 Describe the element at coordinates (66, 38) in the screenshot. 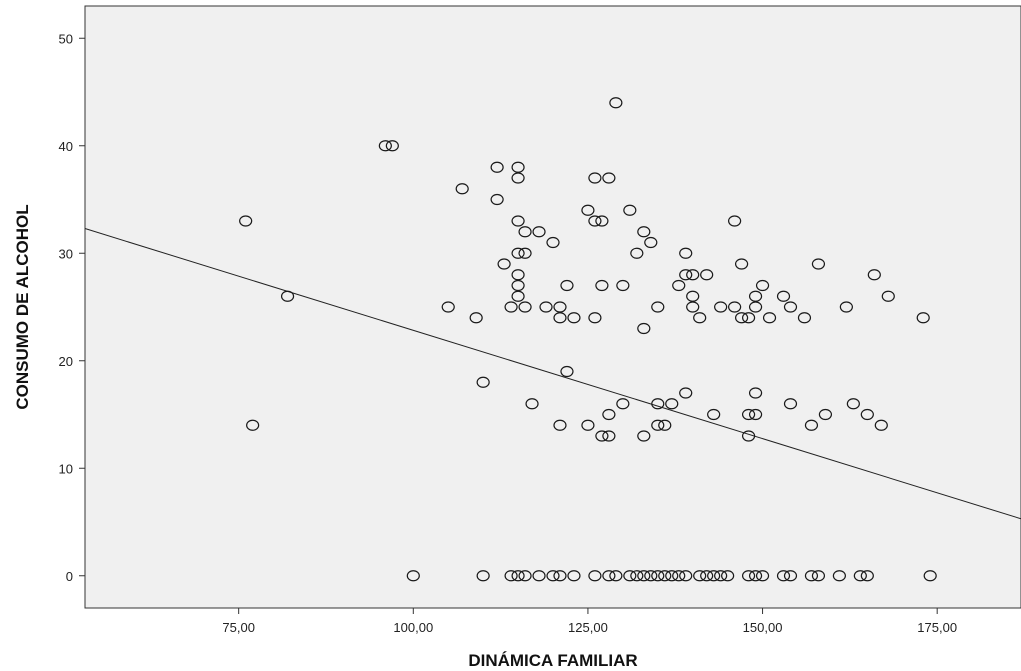

I see `y-tick-label: 50` at that location.